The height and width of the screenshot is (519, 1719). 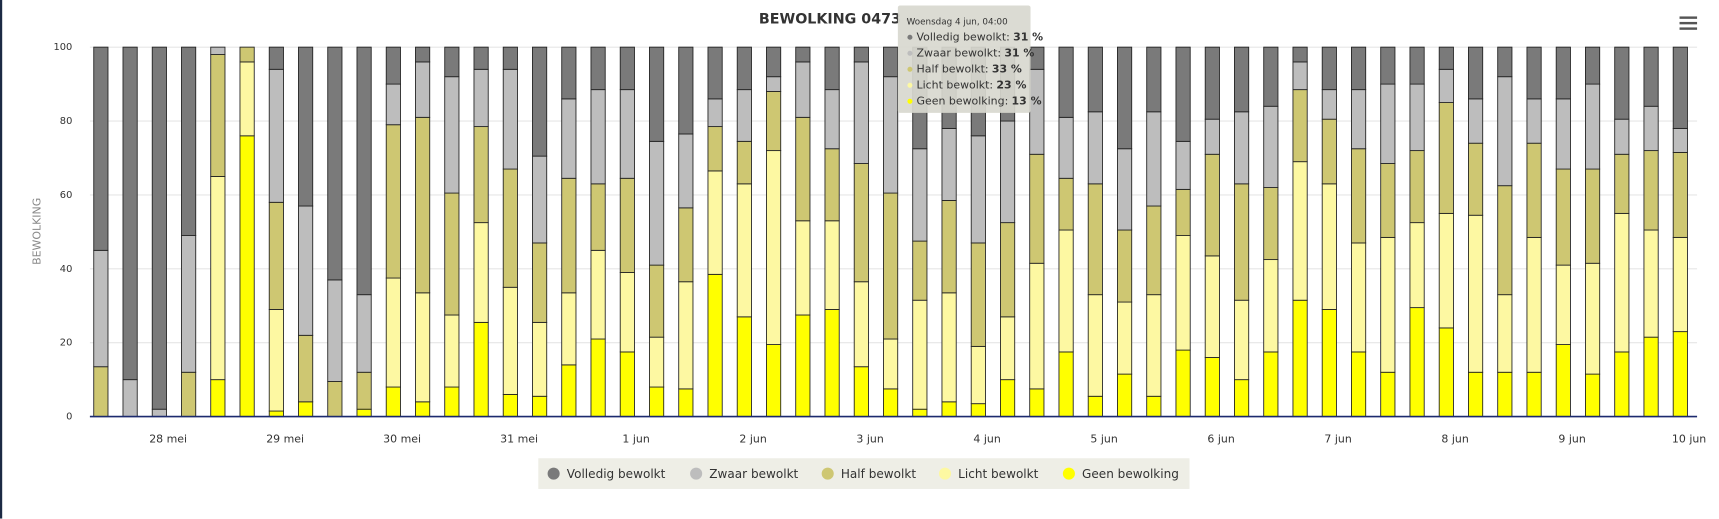 I want to click on legend-label: Volledig bewolkt, so click(x=616, y=474).